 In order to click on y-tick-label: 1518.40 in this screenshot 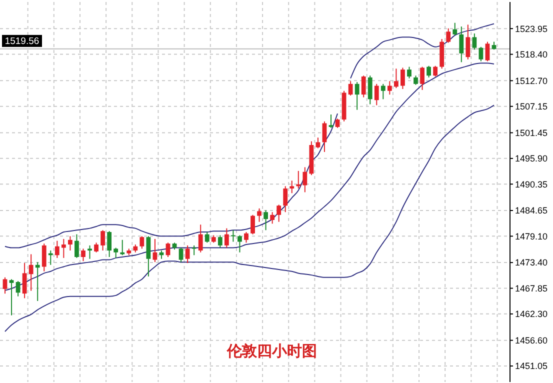, I will do `click(531, 54)`.